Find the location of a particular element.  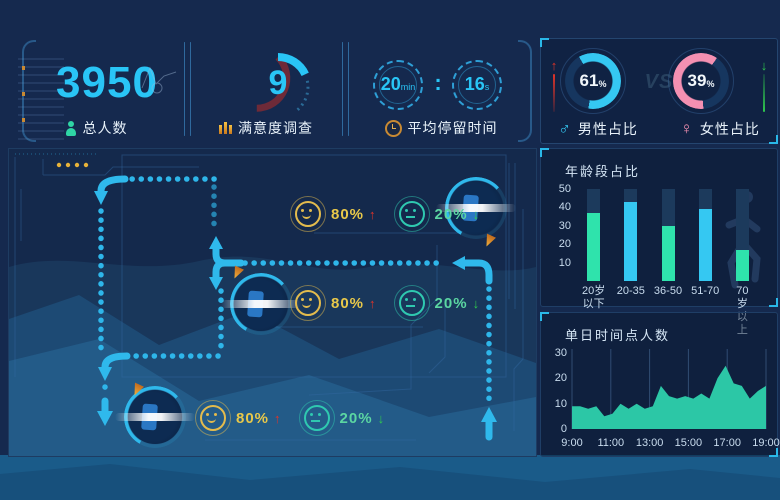

vs-label: VS is located at coordinates (659, 82).